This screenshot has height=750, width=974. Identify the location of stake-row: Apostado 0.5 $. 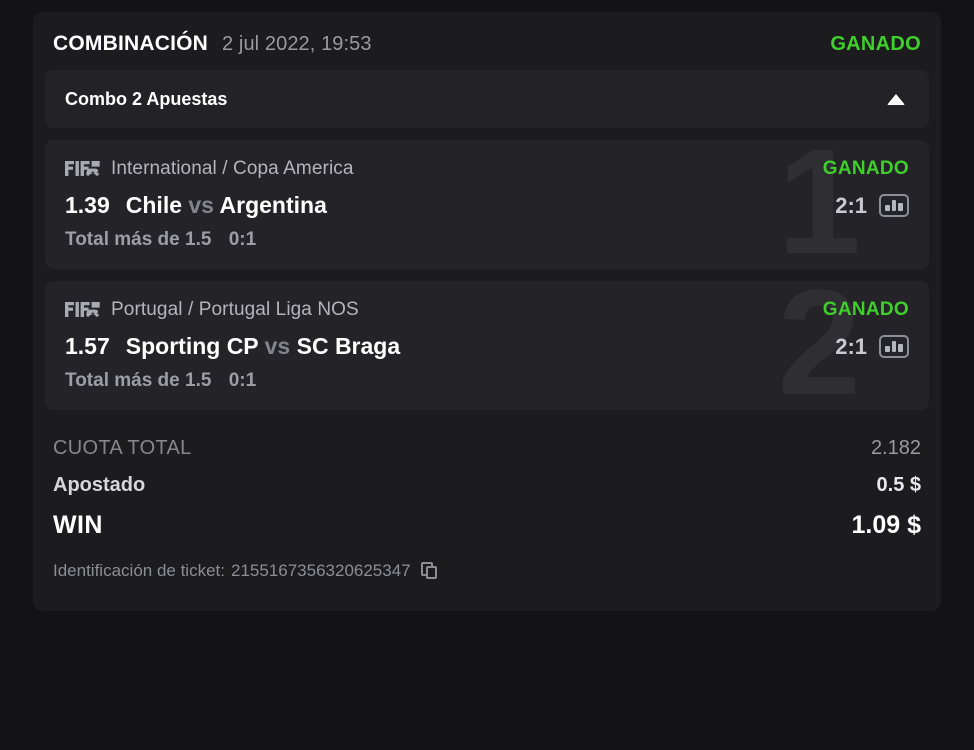
(487, 485).